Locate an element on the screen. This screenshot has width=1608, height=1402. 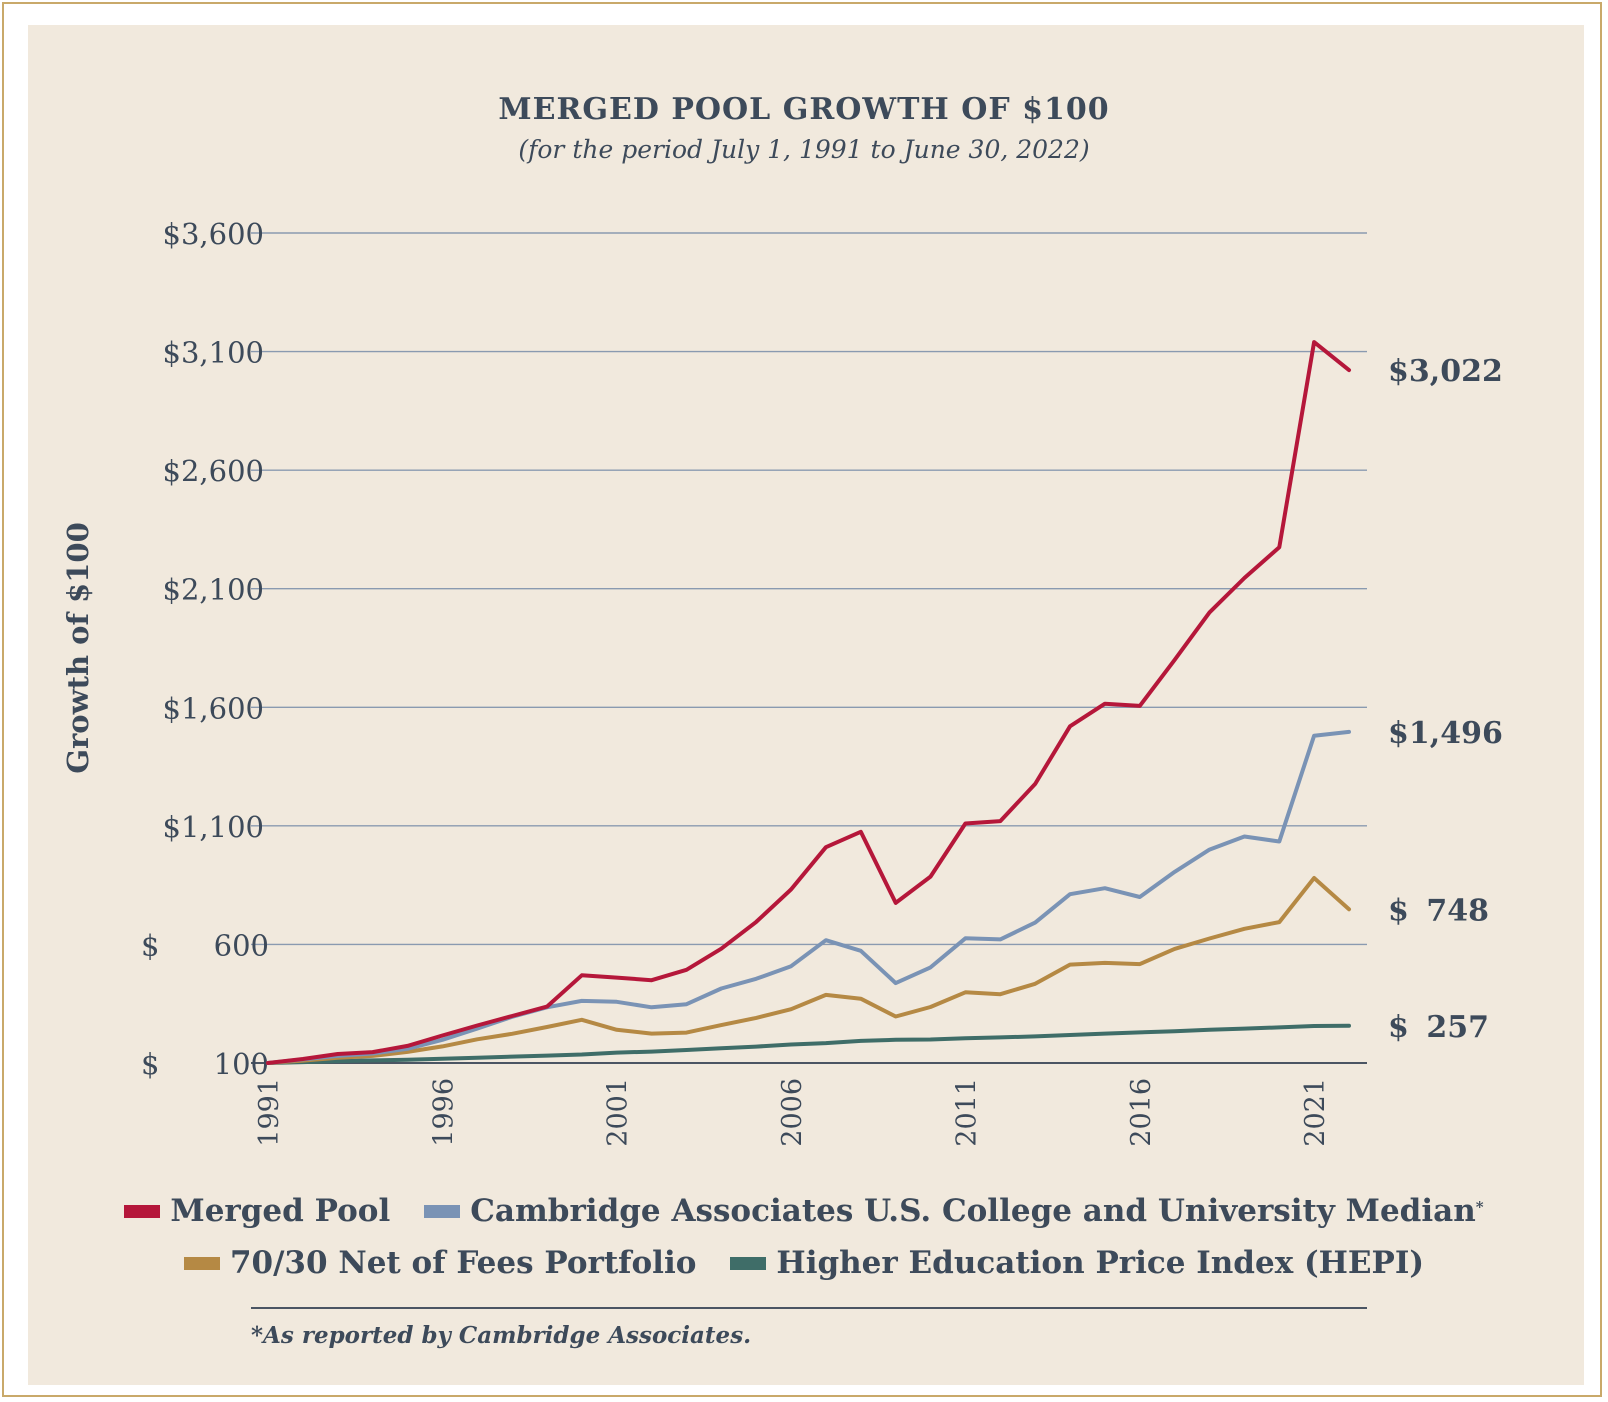
legend-footnote-mark: * is located at coordinates (1479, 1207).